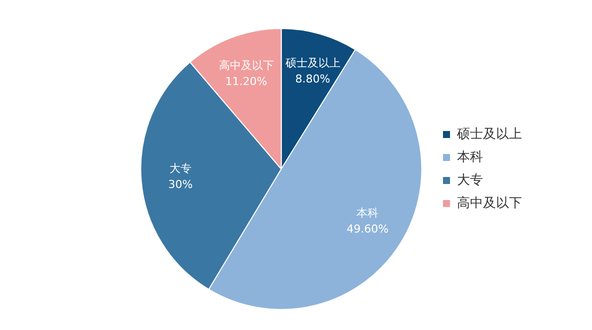 The width and height of the screenshot is (592, 330). Describe the element at coordinates (470, 180) in the screenshot. I see `legend-label: 大专` at that location.